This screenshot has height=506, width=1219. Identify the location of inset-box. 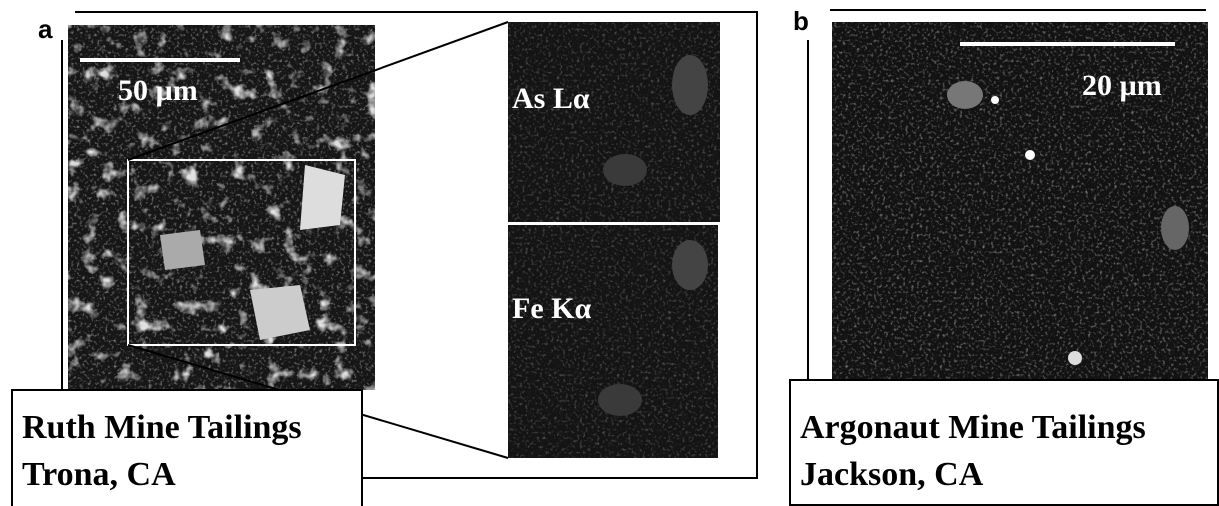
(241, 252).